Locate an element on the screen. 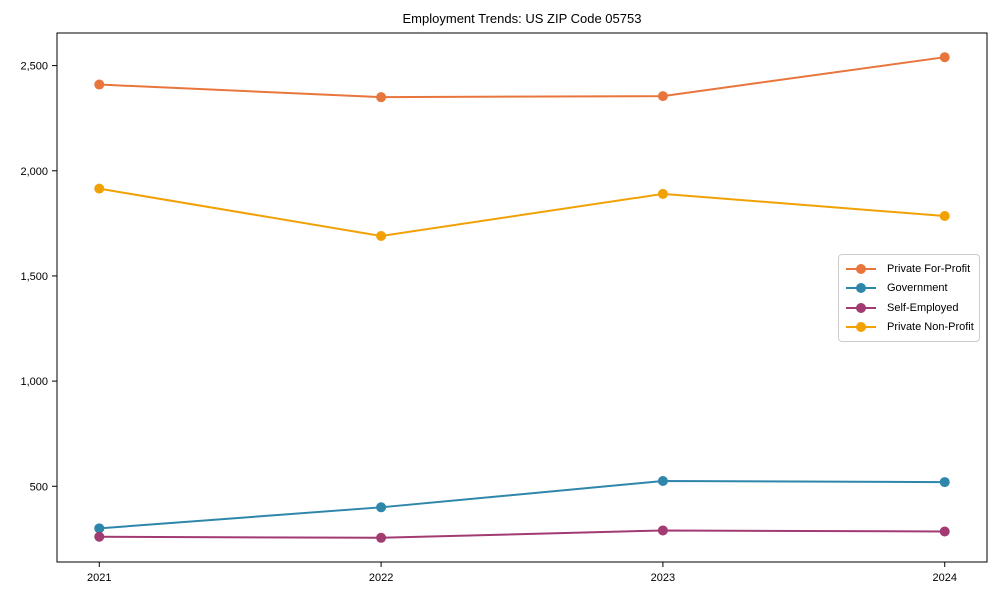 Image resolution: width=1000 pixels, height=600 pixels. legend-item-government: Government is located at coordinates (909, 289).